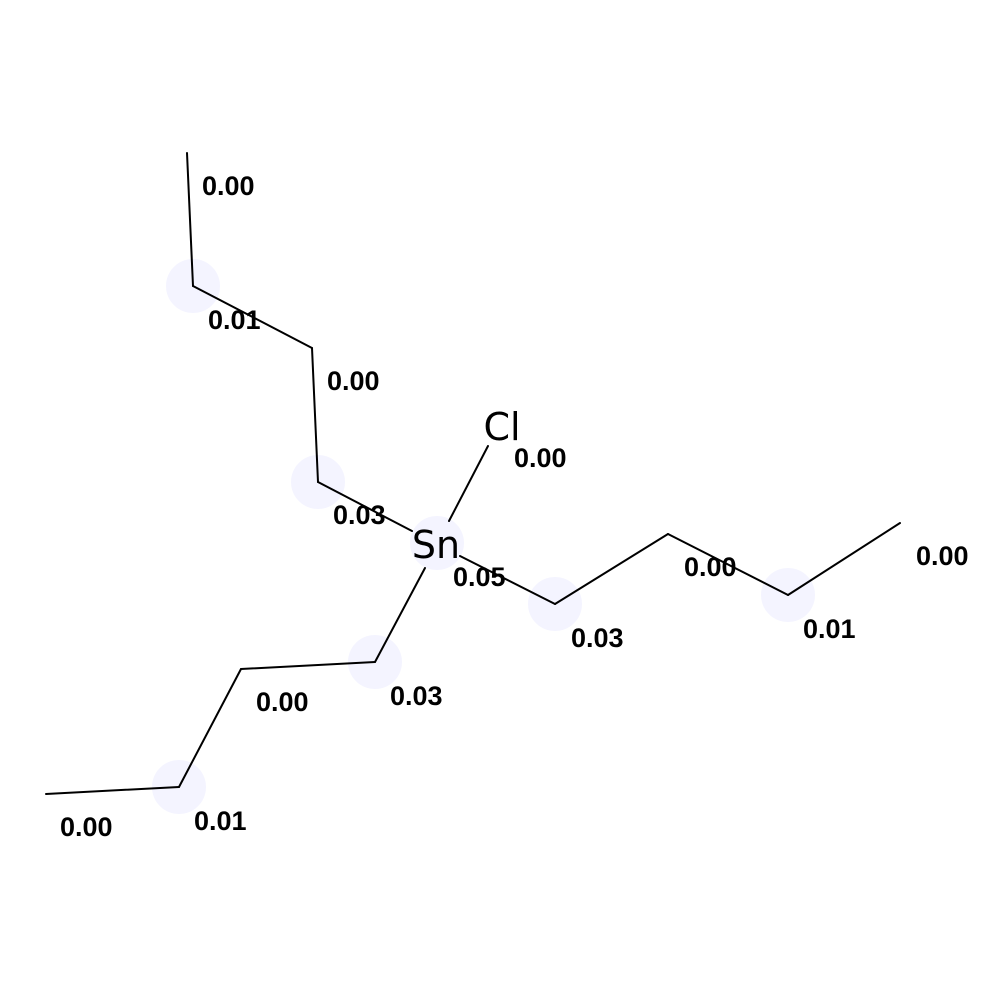 This screenshot has width=1000, height=1000. I want to click on bond-b2-b3, so click(728, 564).